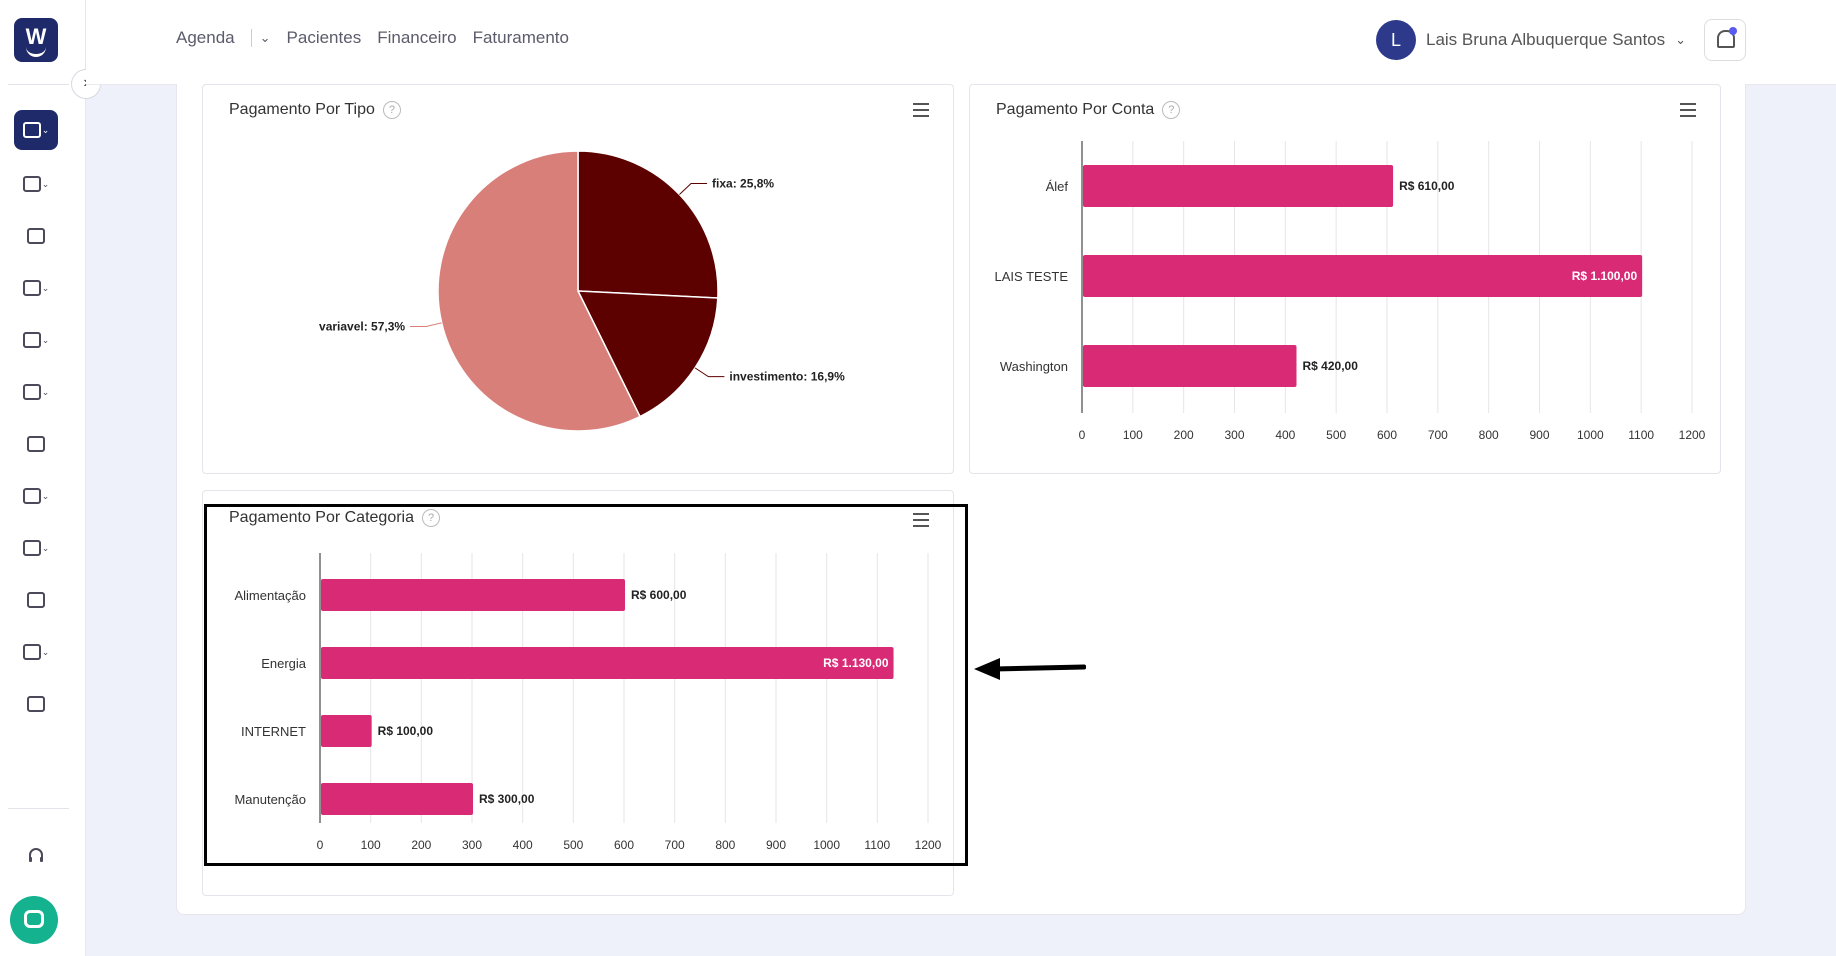 Image resolution: width=1836 pixels, height=956 pixels. What do you see at coordinates (507, 799) in the screenshot?
I see `bar-value-label: R$ 300,00` at bounding box center [507, 799].